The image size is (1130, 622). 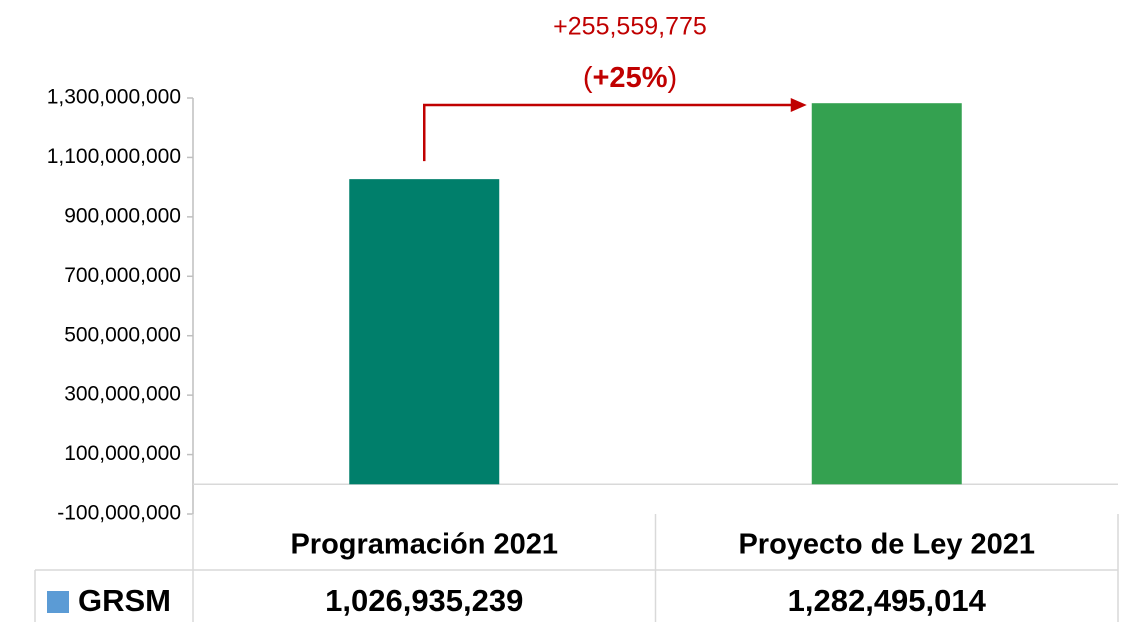 What do you see at coordinates (119, 513) in the screenshot?
I see `y-tick-label: -100,000,000` at bounding box center [119, 513].